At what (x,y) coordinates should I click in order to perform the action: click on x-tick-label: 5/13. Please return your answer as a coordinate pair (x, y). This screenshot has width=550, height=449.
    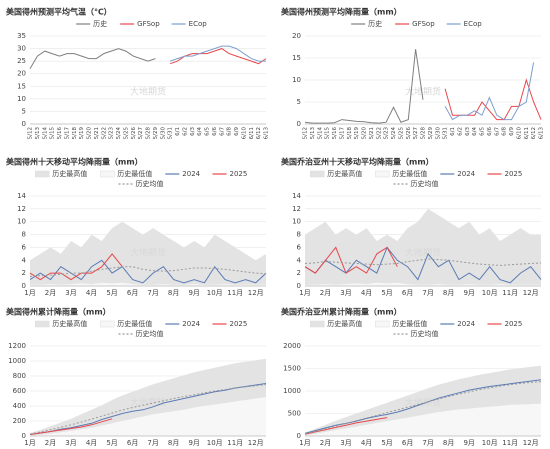
    Looking at the image, I should click on (38, 133).